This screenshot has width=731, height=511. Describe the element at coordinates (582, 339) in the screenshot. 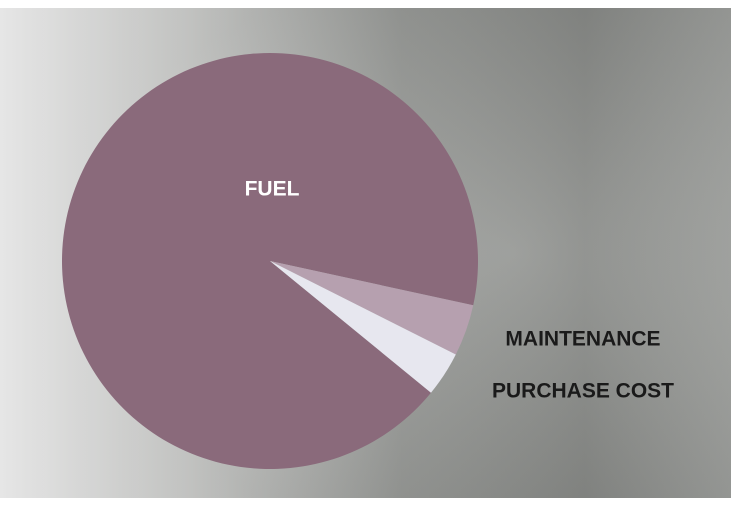

I see `slice-label: MAINTENANCE` at that location.